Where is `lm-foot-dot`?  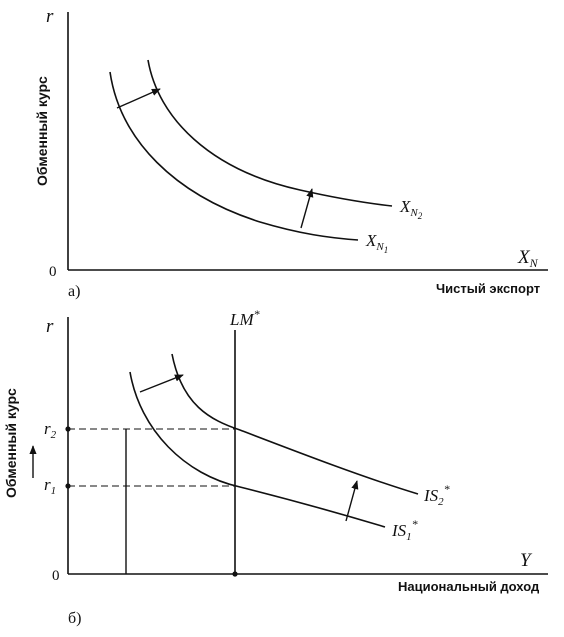
lm-foot-dot is located at coordinates (235, 574).